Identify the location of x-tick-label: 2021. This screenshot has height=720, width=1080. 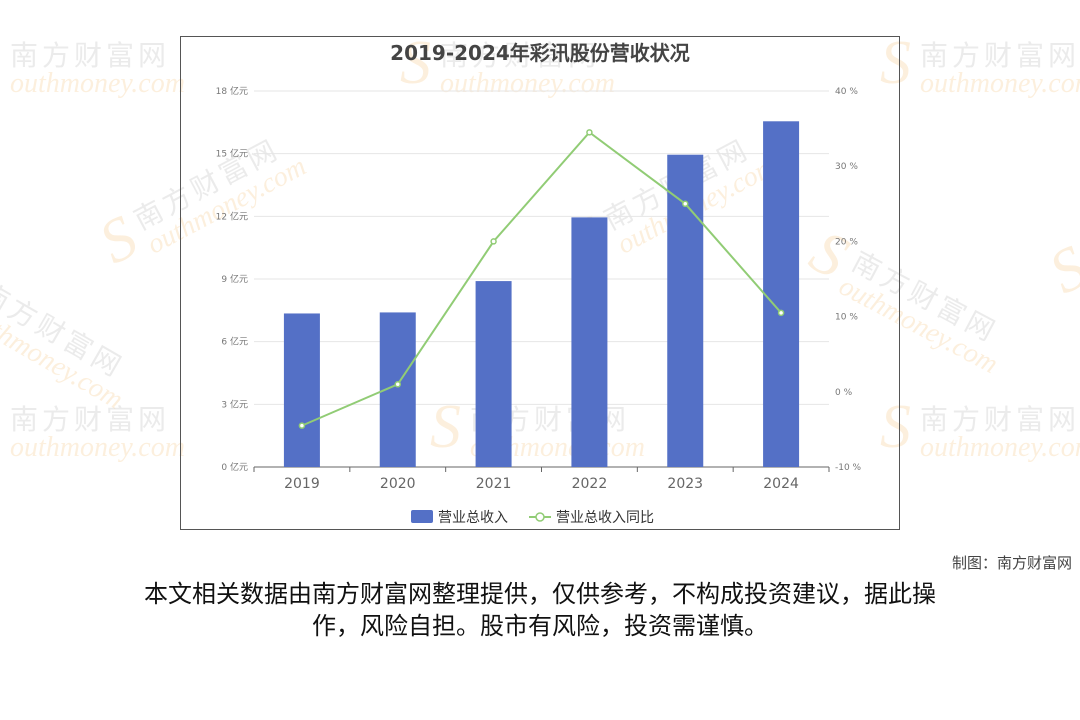
(494, 484).